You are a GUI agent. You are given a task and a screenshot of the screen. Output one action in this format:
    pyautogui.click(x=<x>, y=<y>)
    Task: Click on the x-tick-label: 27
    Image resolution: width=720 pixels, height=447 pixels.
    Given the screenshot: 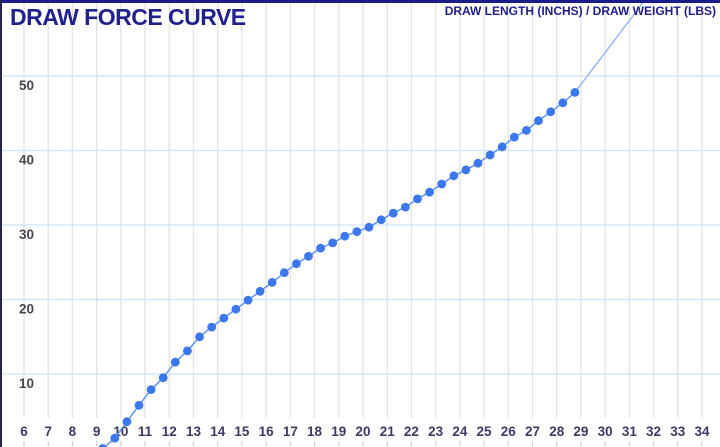 What is the action you would take?
    pyautogui.click(x=532, y=431)
    